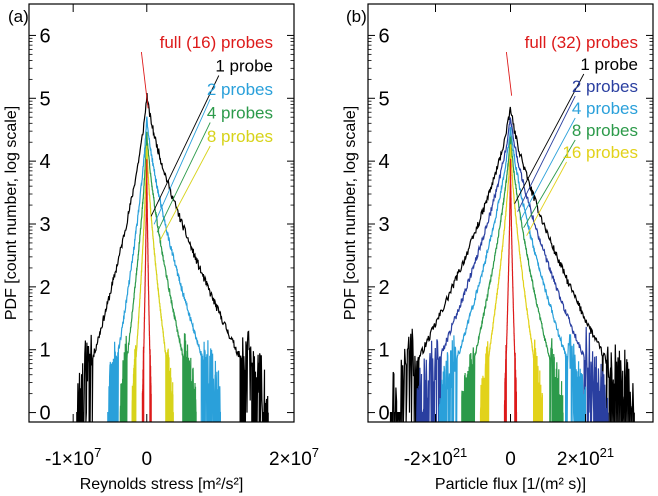 Image resolution: width=658 pixels, height=496 pixels. Describe the element at coordinates (581, 42) in the screenshot. I see `legend-label: full (32) probes` at that location.